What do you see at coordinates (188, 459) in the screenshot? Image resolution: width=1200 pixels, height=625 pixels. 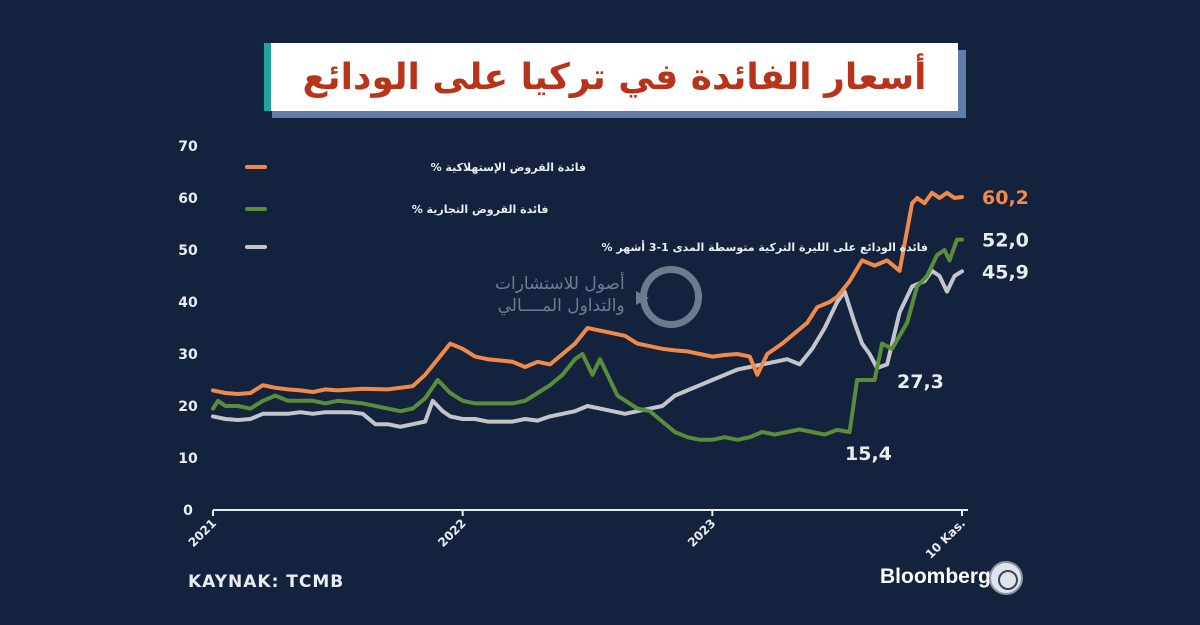 I see `y-tick-label: 10` at bounding box center [188, 459].